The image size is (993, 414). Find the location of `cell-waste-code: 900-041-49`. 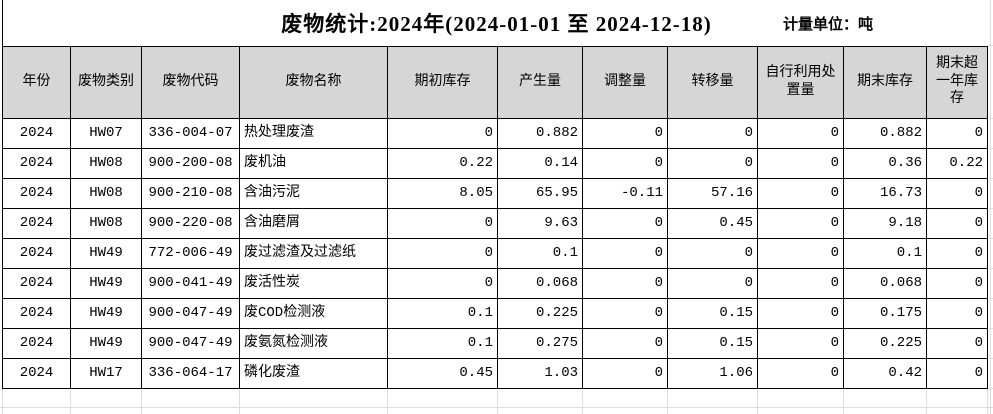

cell-waste-code: 900-041-49 is located at coordinates (191, 284).